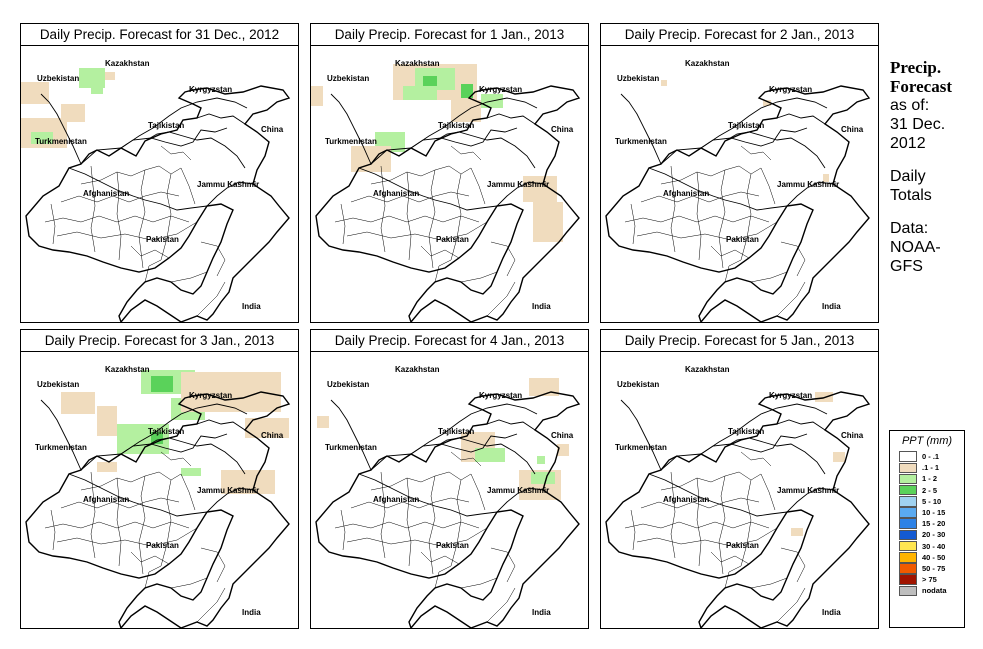 The image size is (983, 649). Describe the element at coordinates (159, 35) in the screenshot. I see `panel-title: Daily Precip. Forecast for 31 Dec., 2012` at that location.